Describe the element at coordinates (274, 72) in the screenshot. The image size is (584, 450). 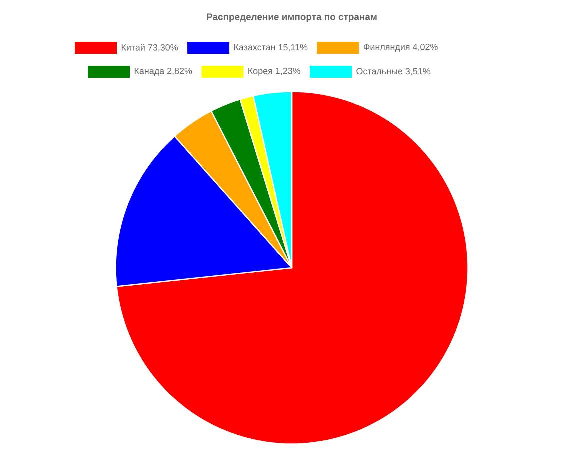
I see `legend-label: Корея 1,23%` at that location.